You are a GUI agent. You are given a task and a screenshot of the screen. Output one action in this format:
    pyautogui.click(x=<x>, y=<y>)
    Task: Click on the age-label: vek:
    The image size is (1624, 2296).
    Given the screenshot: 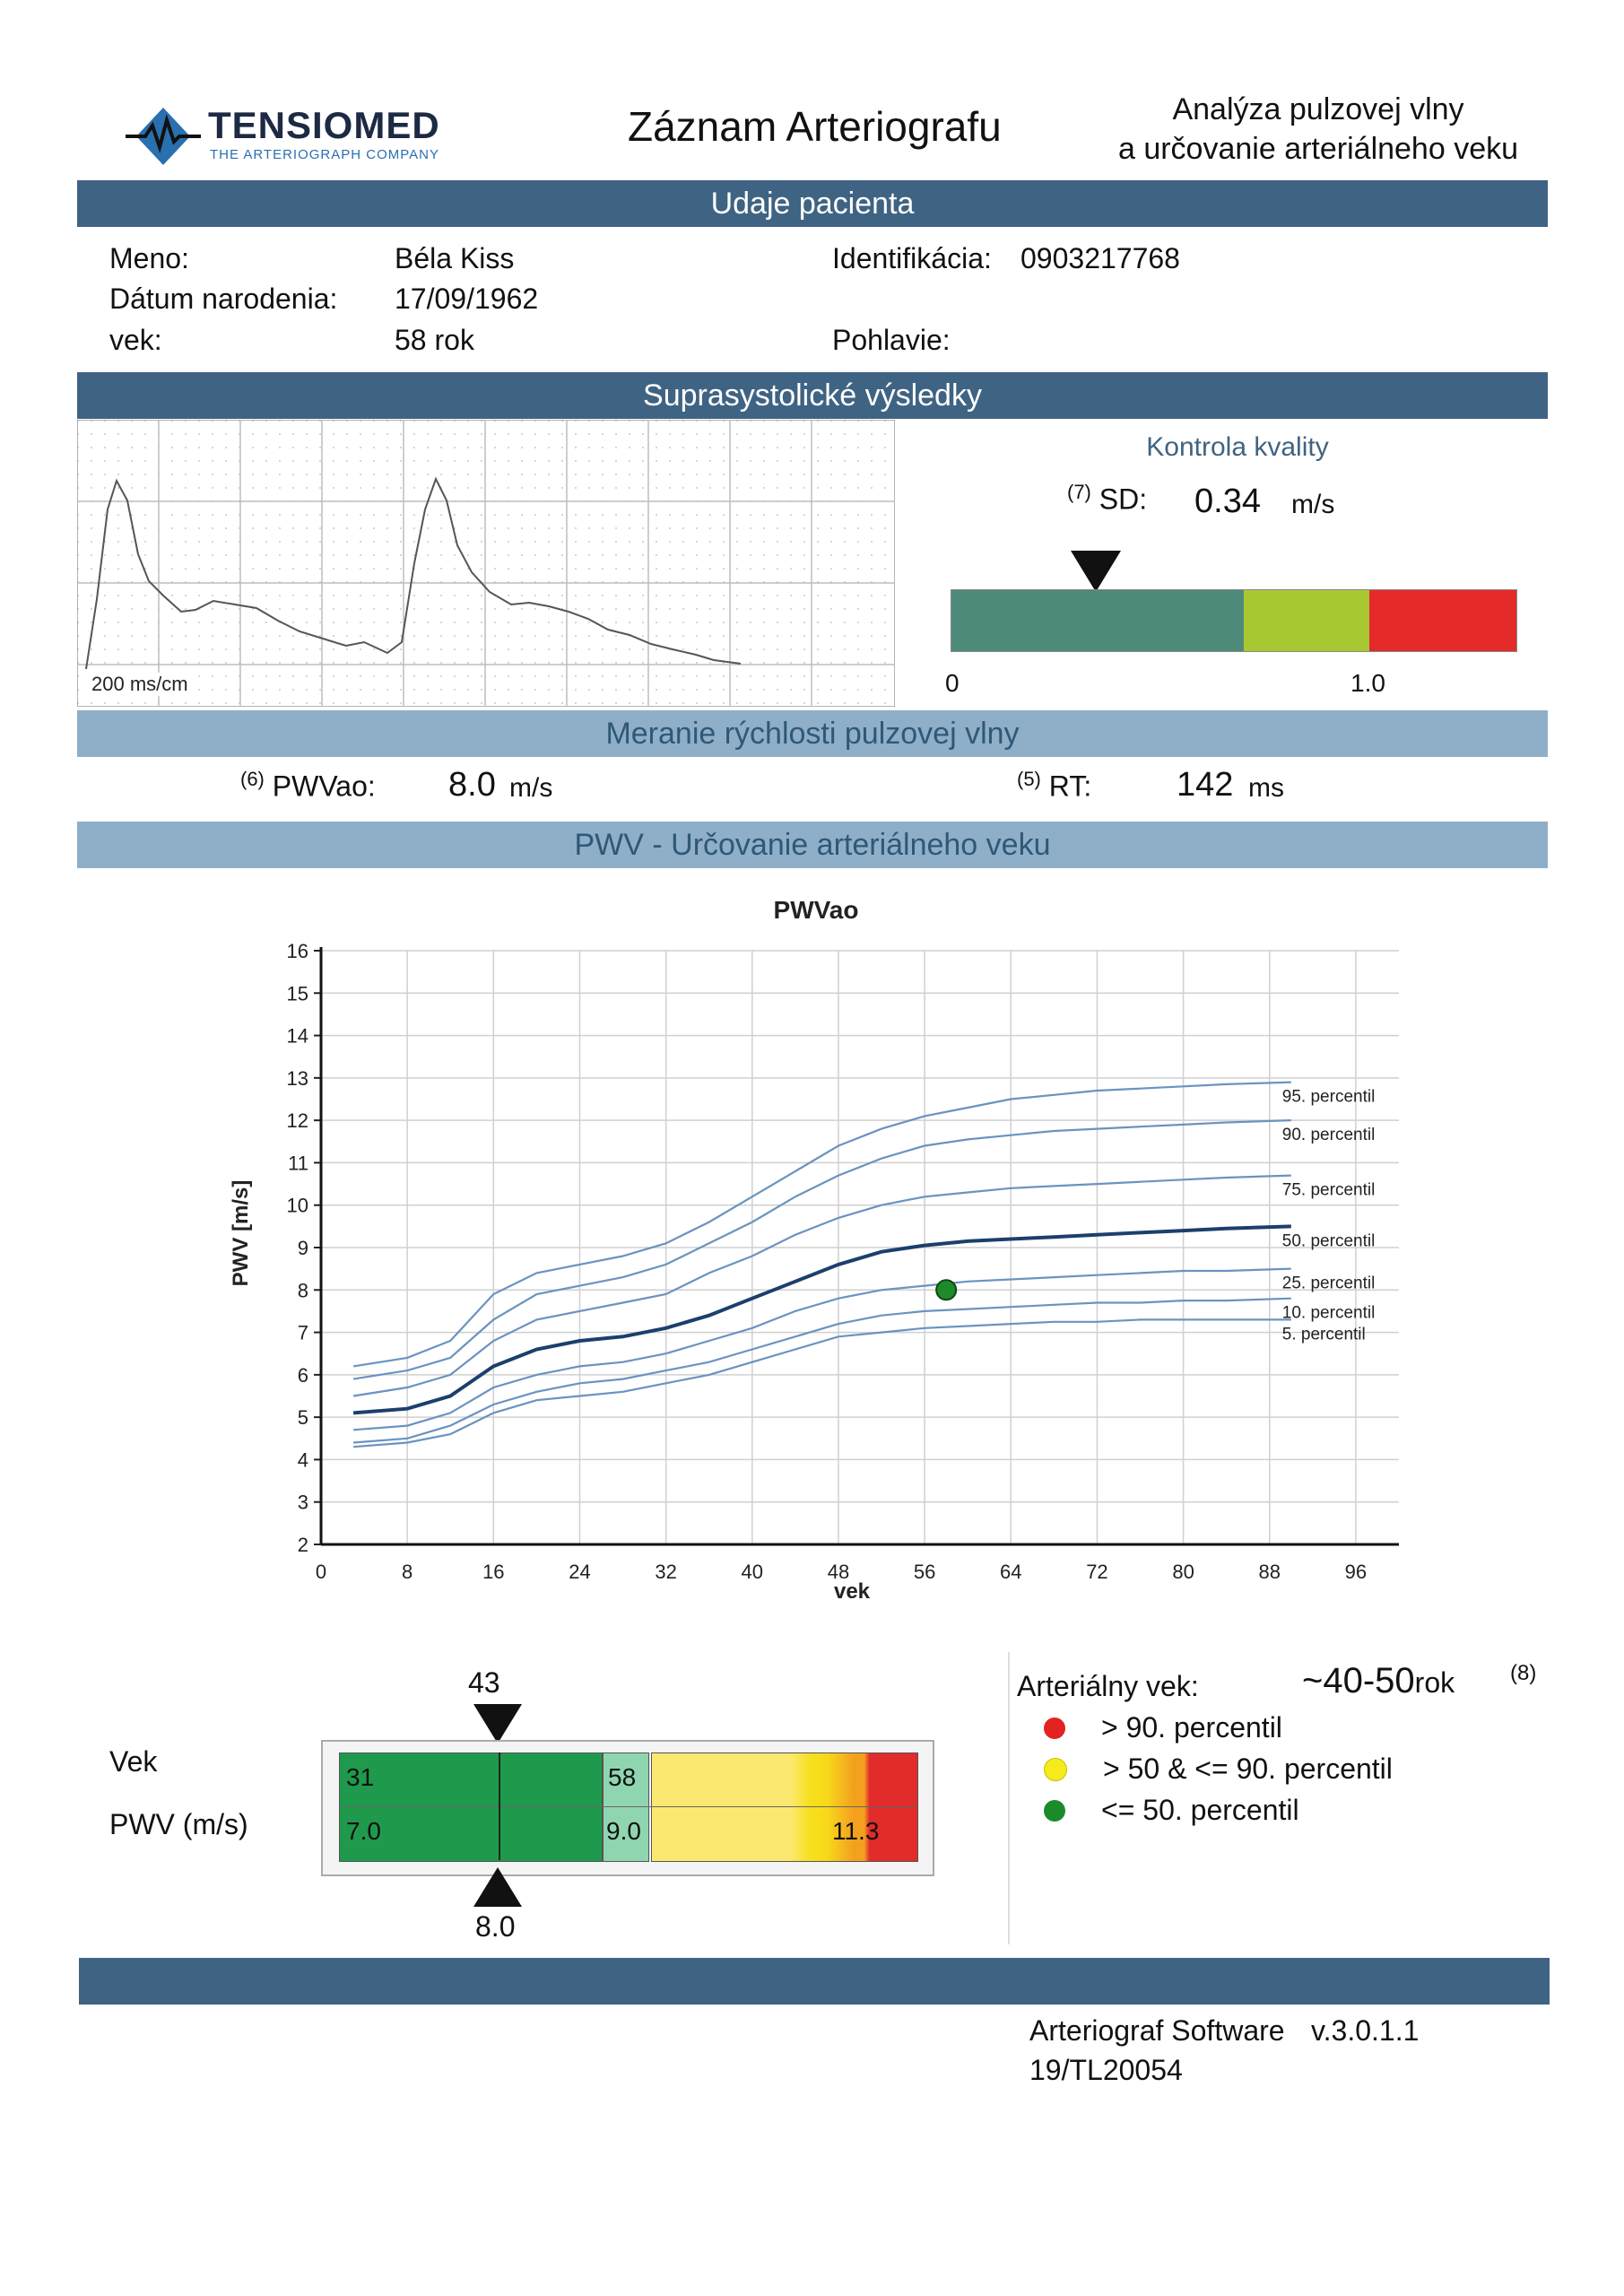 What is the action you would take?
    pyautogui.click(x=135, y=340)
    